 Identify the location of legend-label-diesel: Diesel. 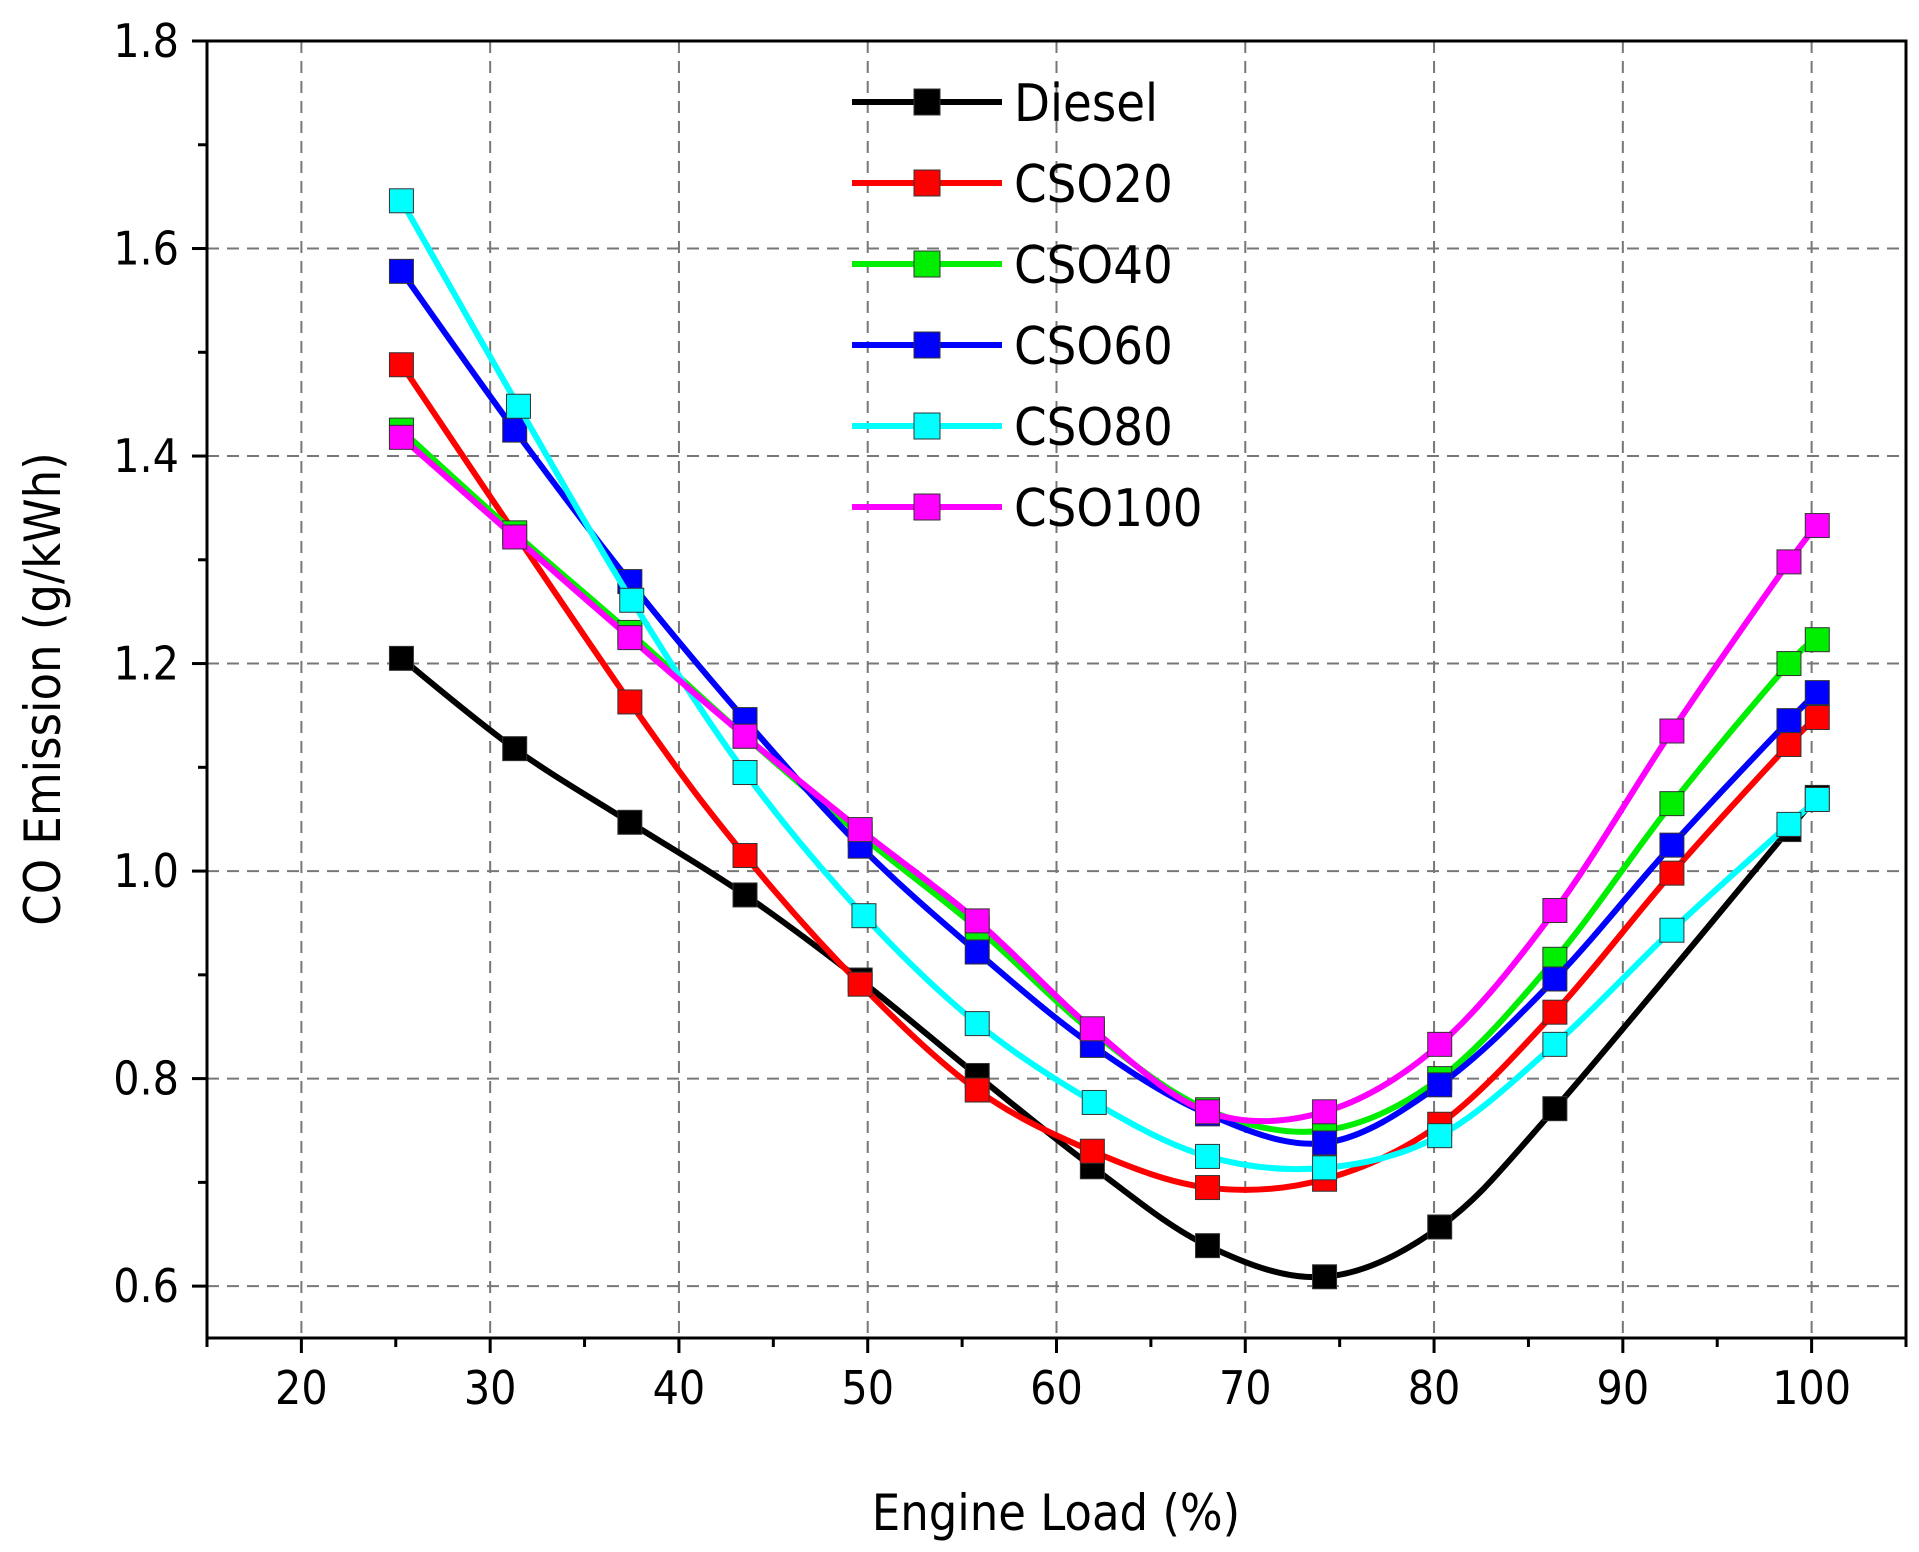
(1086, 104).